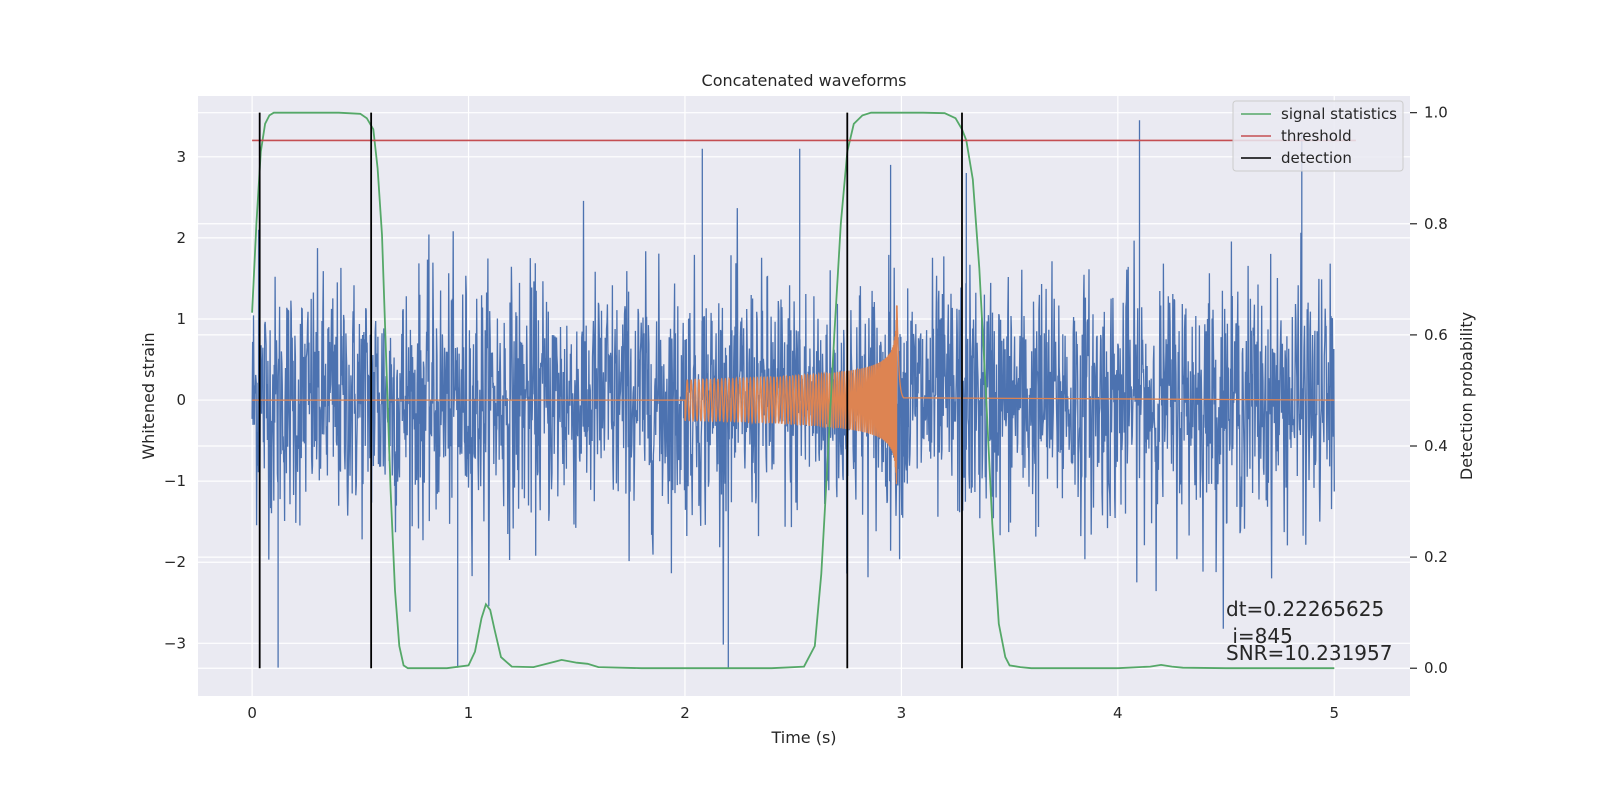 Image resolution: width=1600 pixels, height=800 pixels. I want to click on x-tick-label: 0, so click(252, 713).